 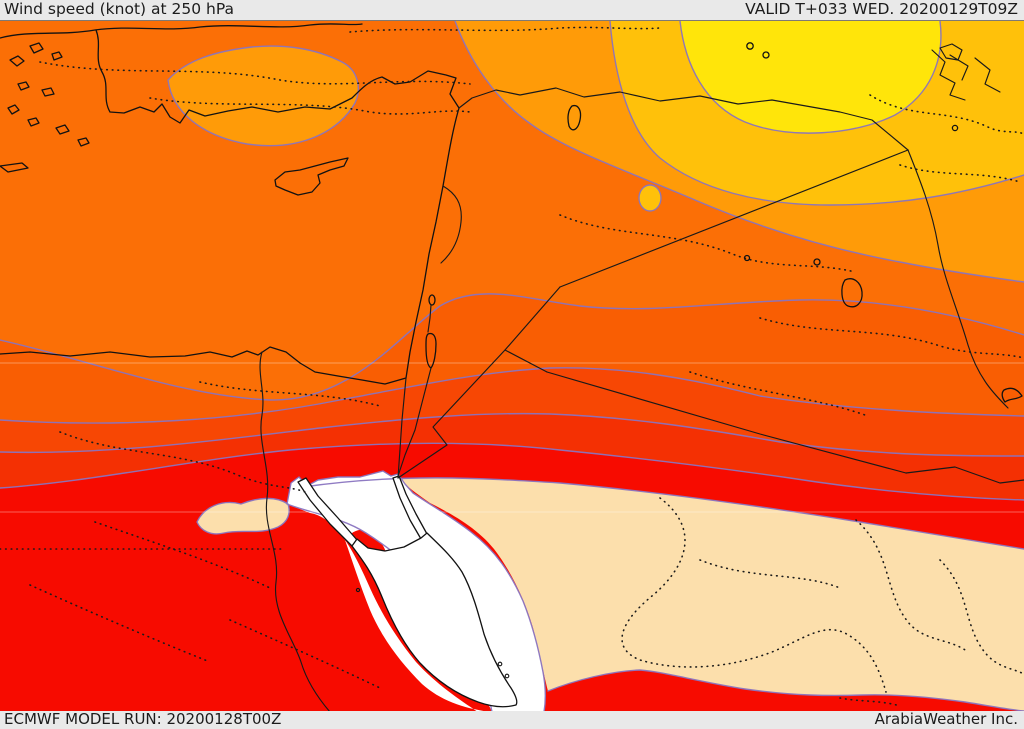 I want to click on valid-time-label: VALID T+033 WED. 20200129T09Z, so click(x=881, y=9).